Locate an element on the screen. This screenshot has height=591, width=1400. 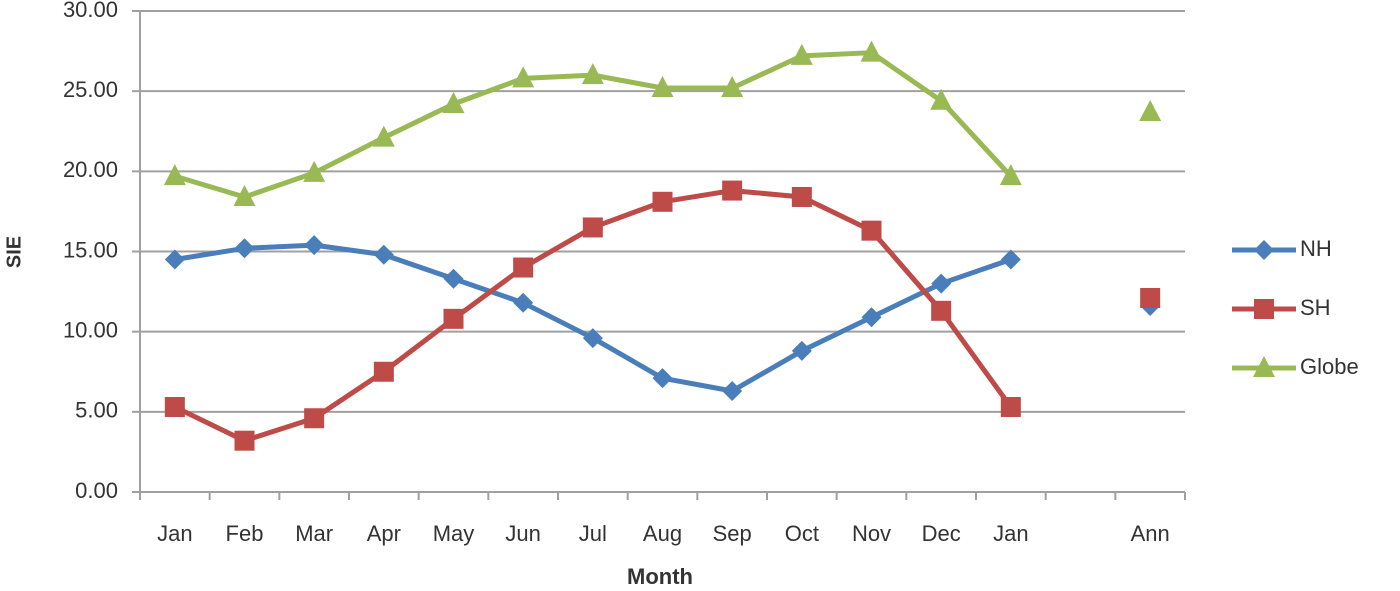
legend-label: Globe is located at coordinates (1329, 366).